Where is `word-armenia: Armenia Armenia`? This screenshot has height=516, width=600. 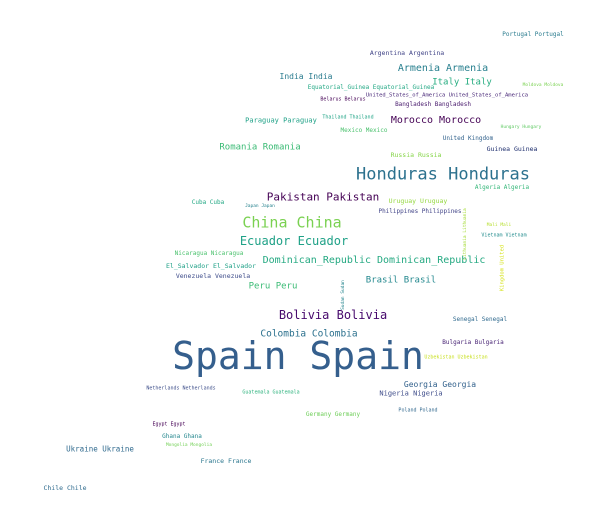 word-armenia: Armenia Armenia is located at coordinates (443, 68).